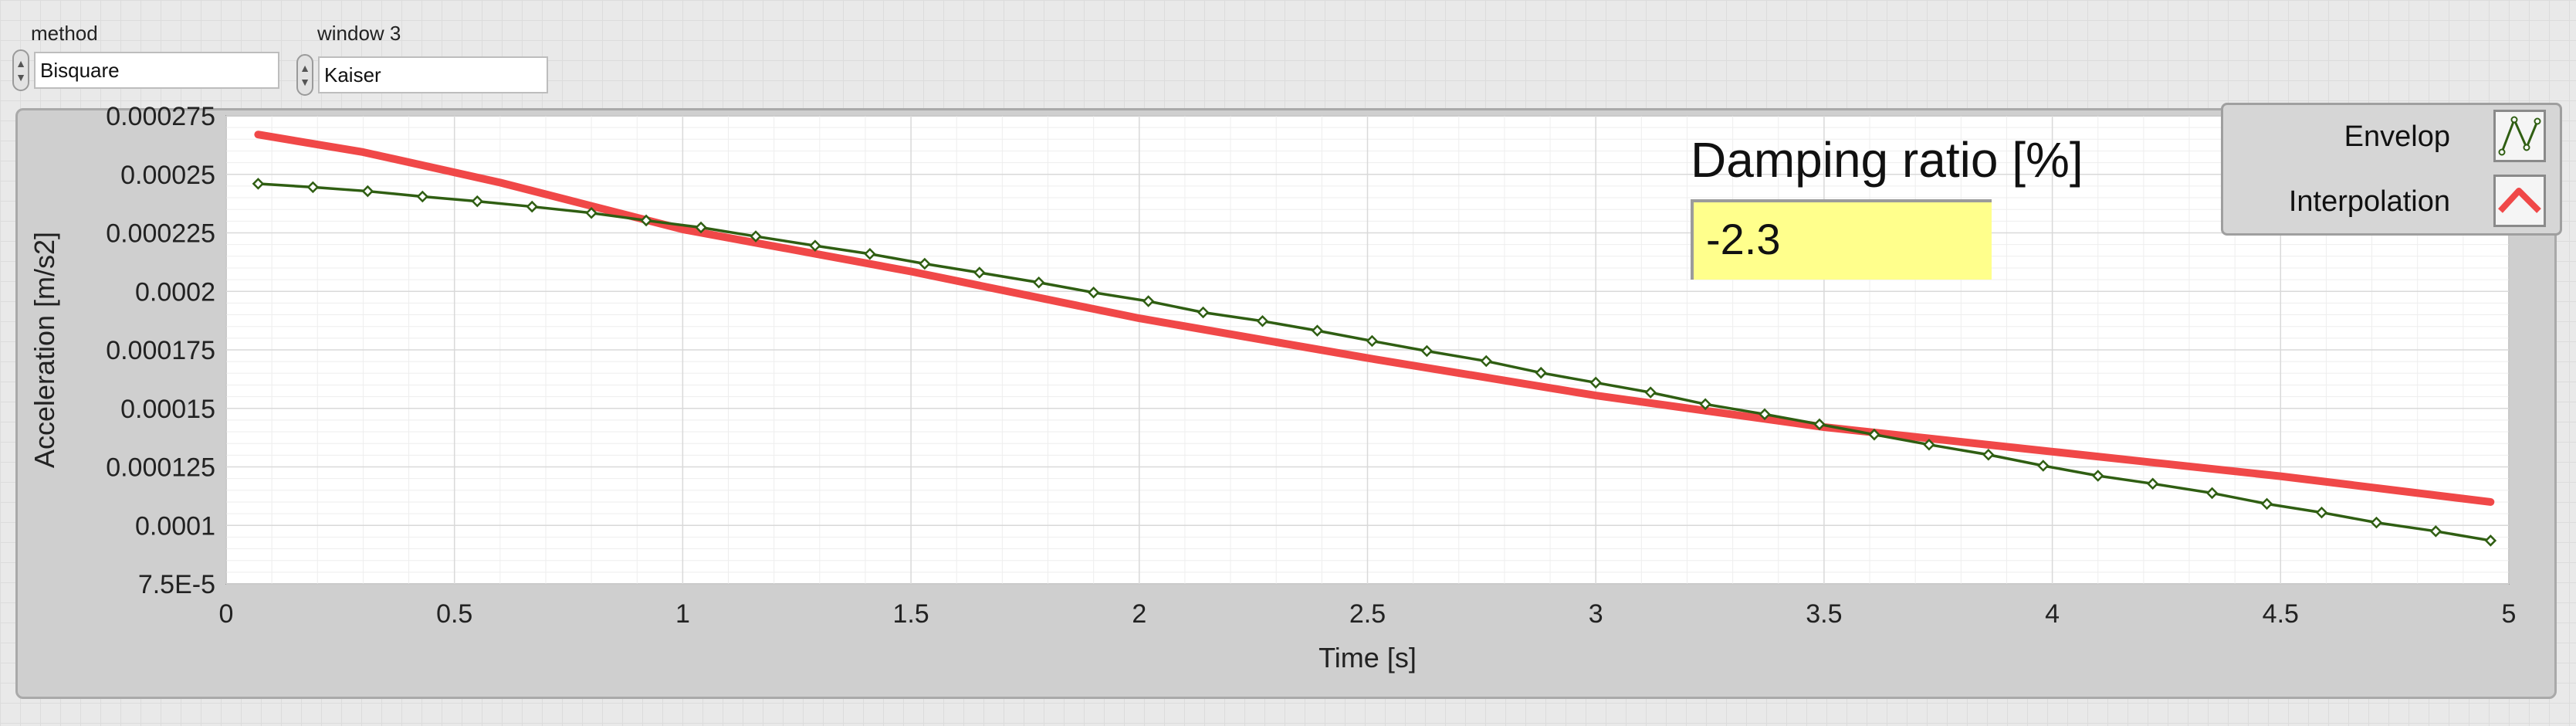 The width and height of the screenshot is (2576, 726). I want to click on x-tick-label: 2, so click(1139, 614).